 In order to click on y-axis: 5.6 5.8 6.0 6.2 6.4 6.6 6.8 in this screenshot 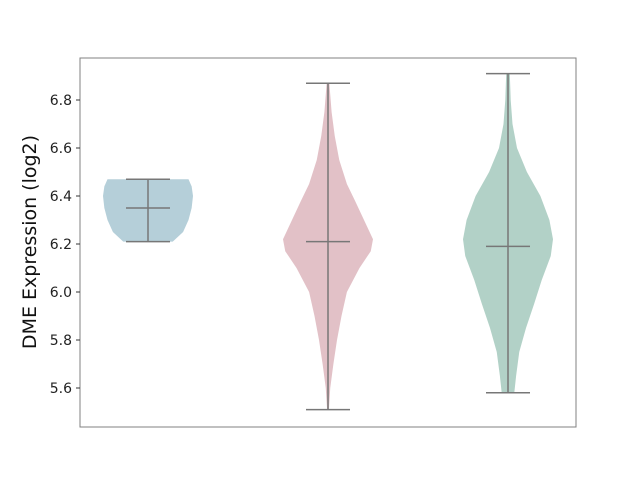, I will do `click(65, 245)`.